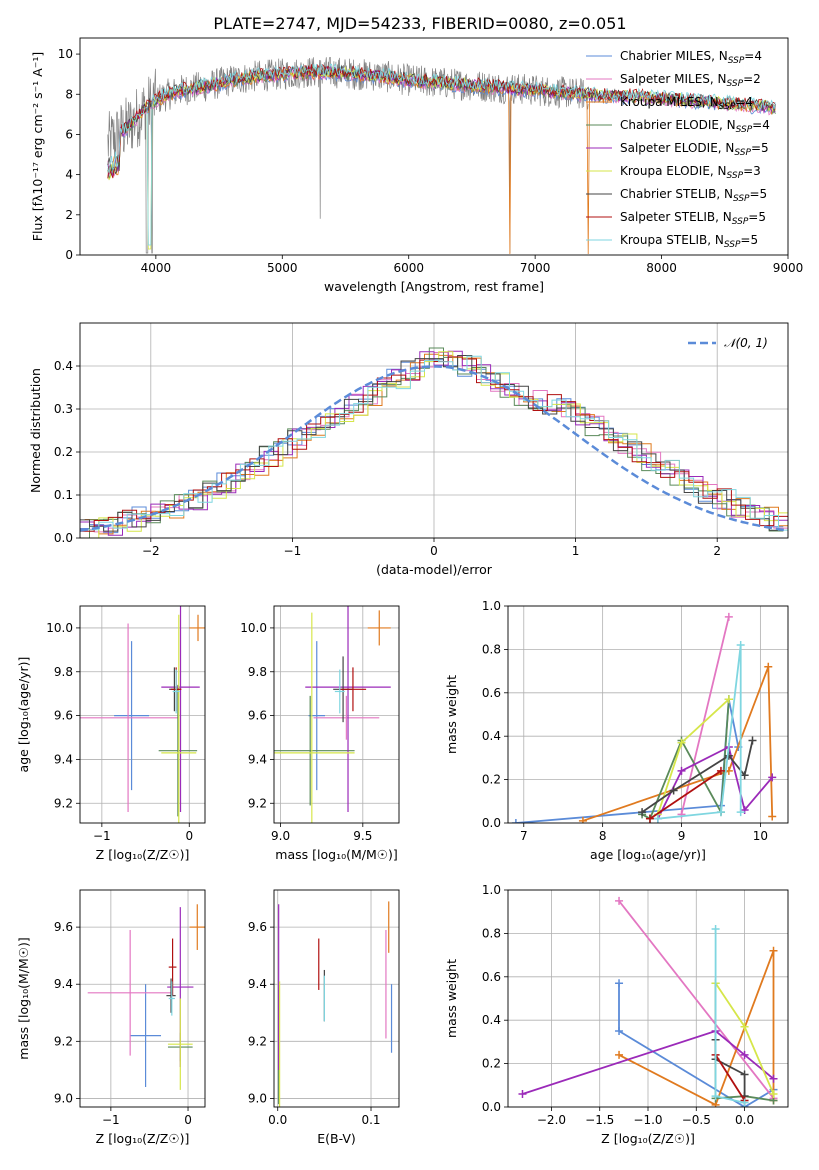 The image size is (819, 1170). What do you see at coordinates (171, 995) in the screenshot?
I see `errorbar-chabrier-stelib` at bounding box center [171, 995].